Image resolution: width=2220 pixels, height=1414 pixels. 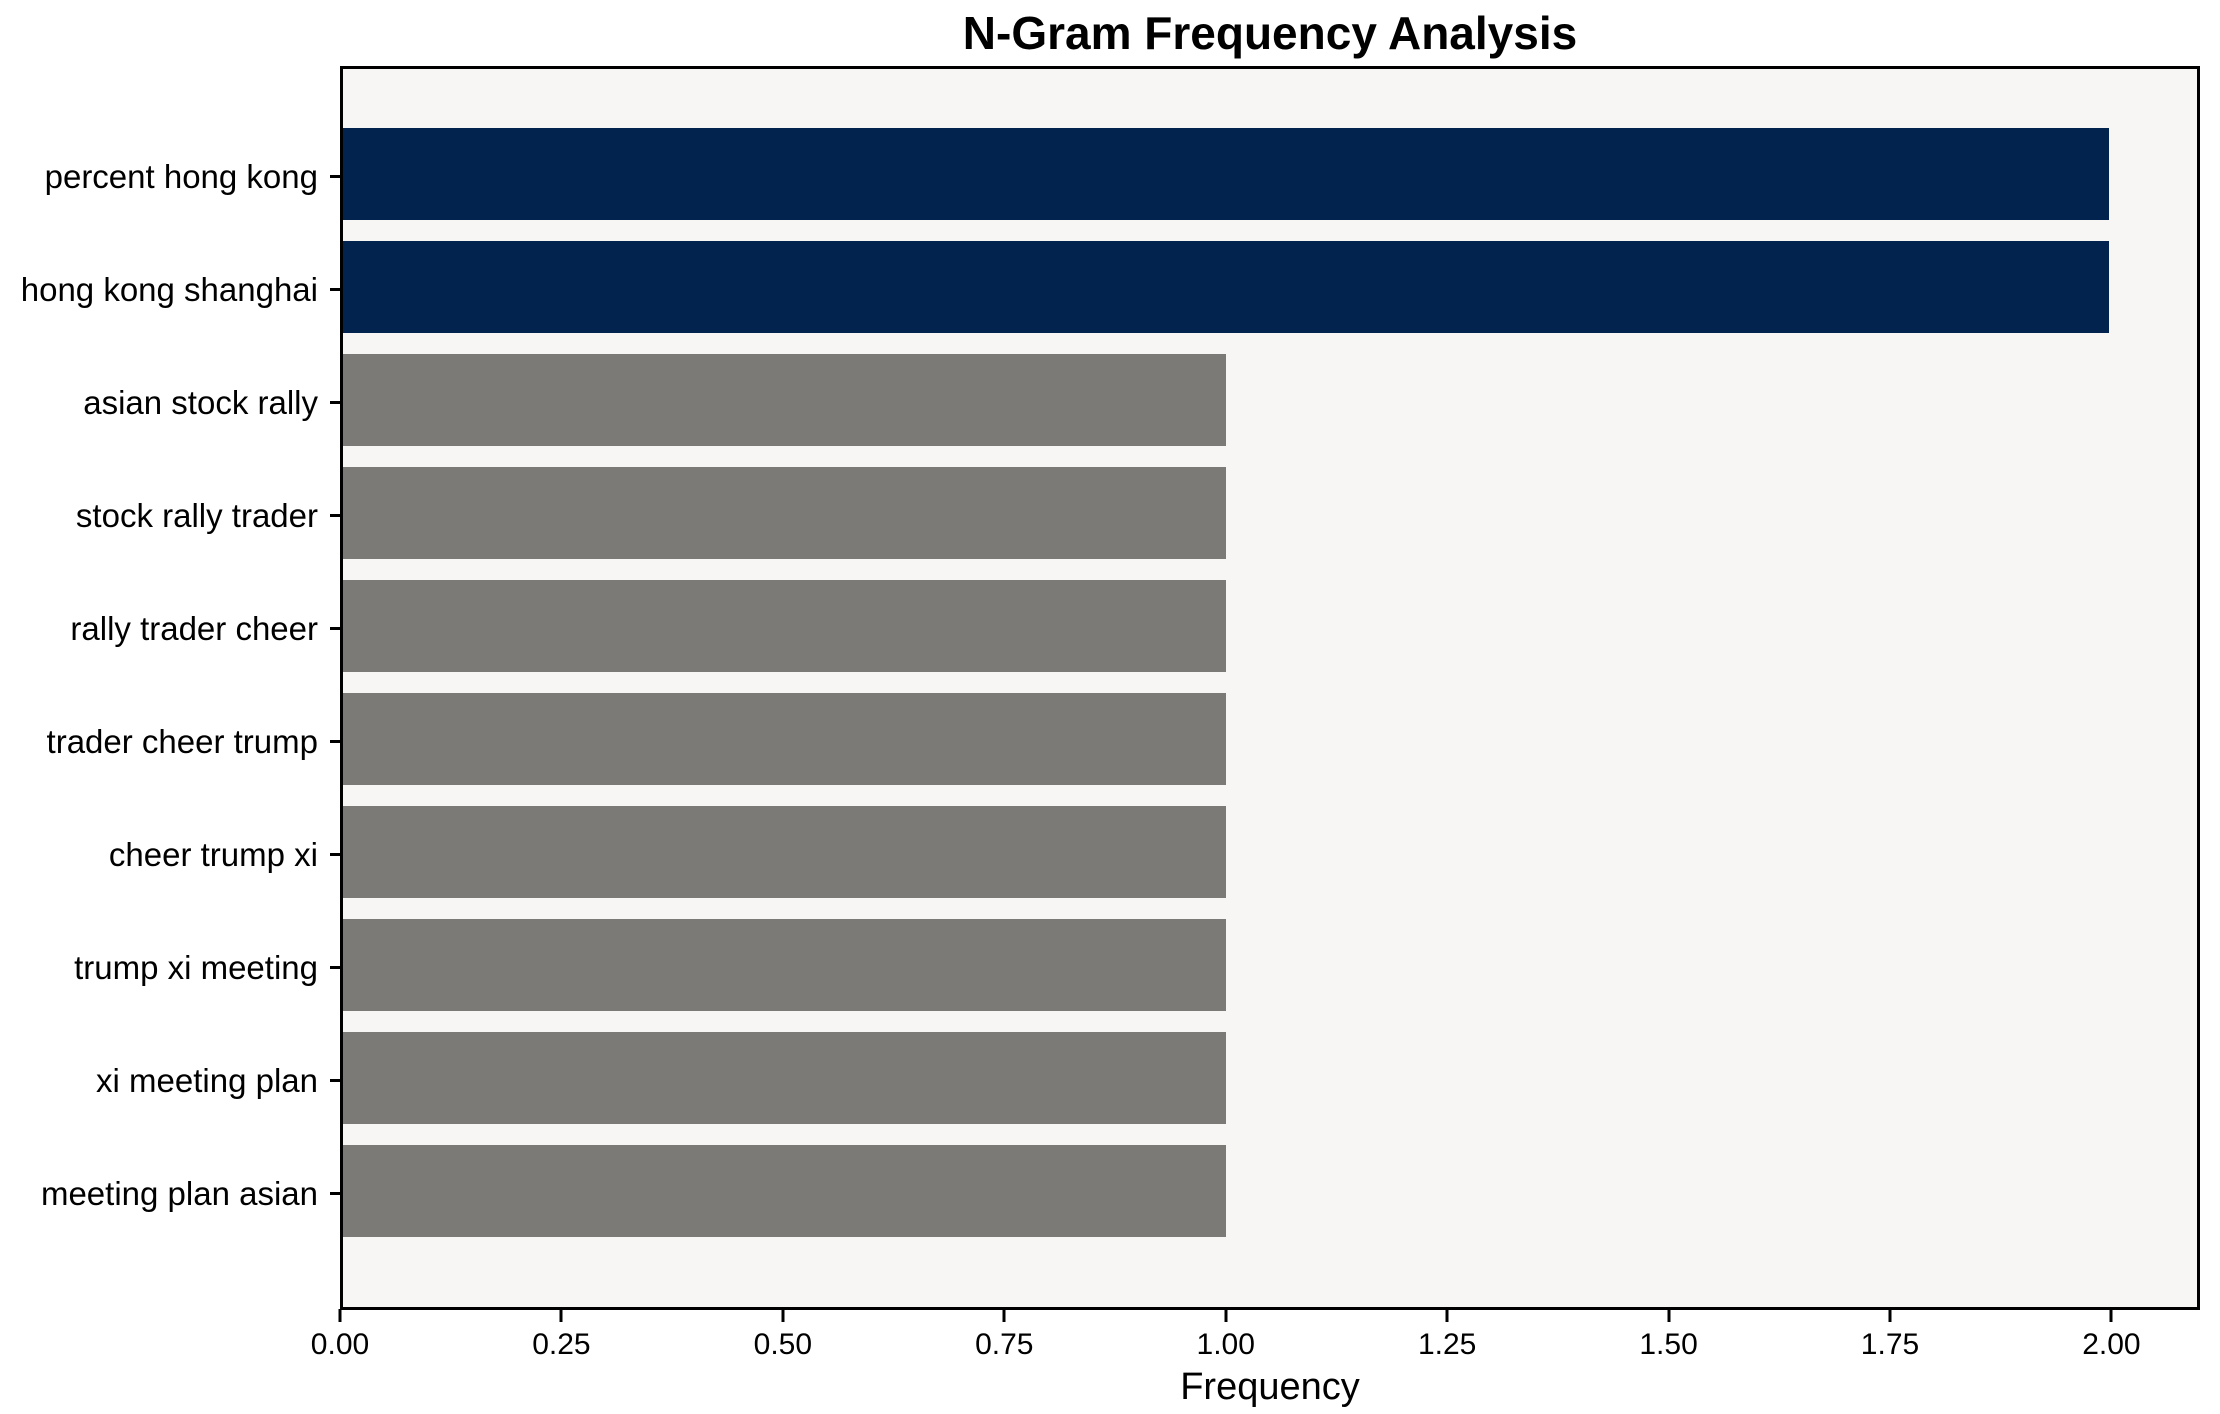 What do you see at coordinates (1004, 1344) in the screenshot?
I see `xtick-label: 0.75` at bounding box center [1004, 1344].